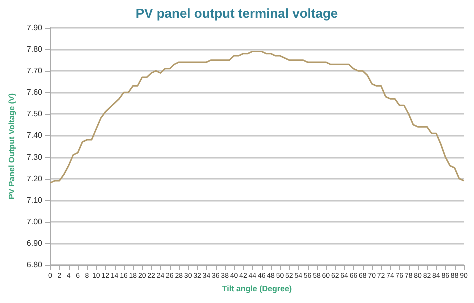  Describe the element at coordinates (35, 114) in the screenshot. I see `y-tick-label: 7.50` at that location.